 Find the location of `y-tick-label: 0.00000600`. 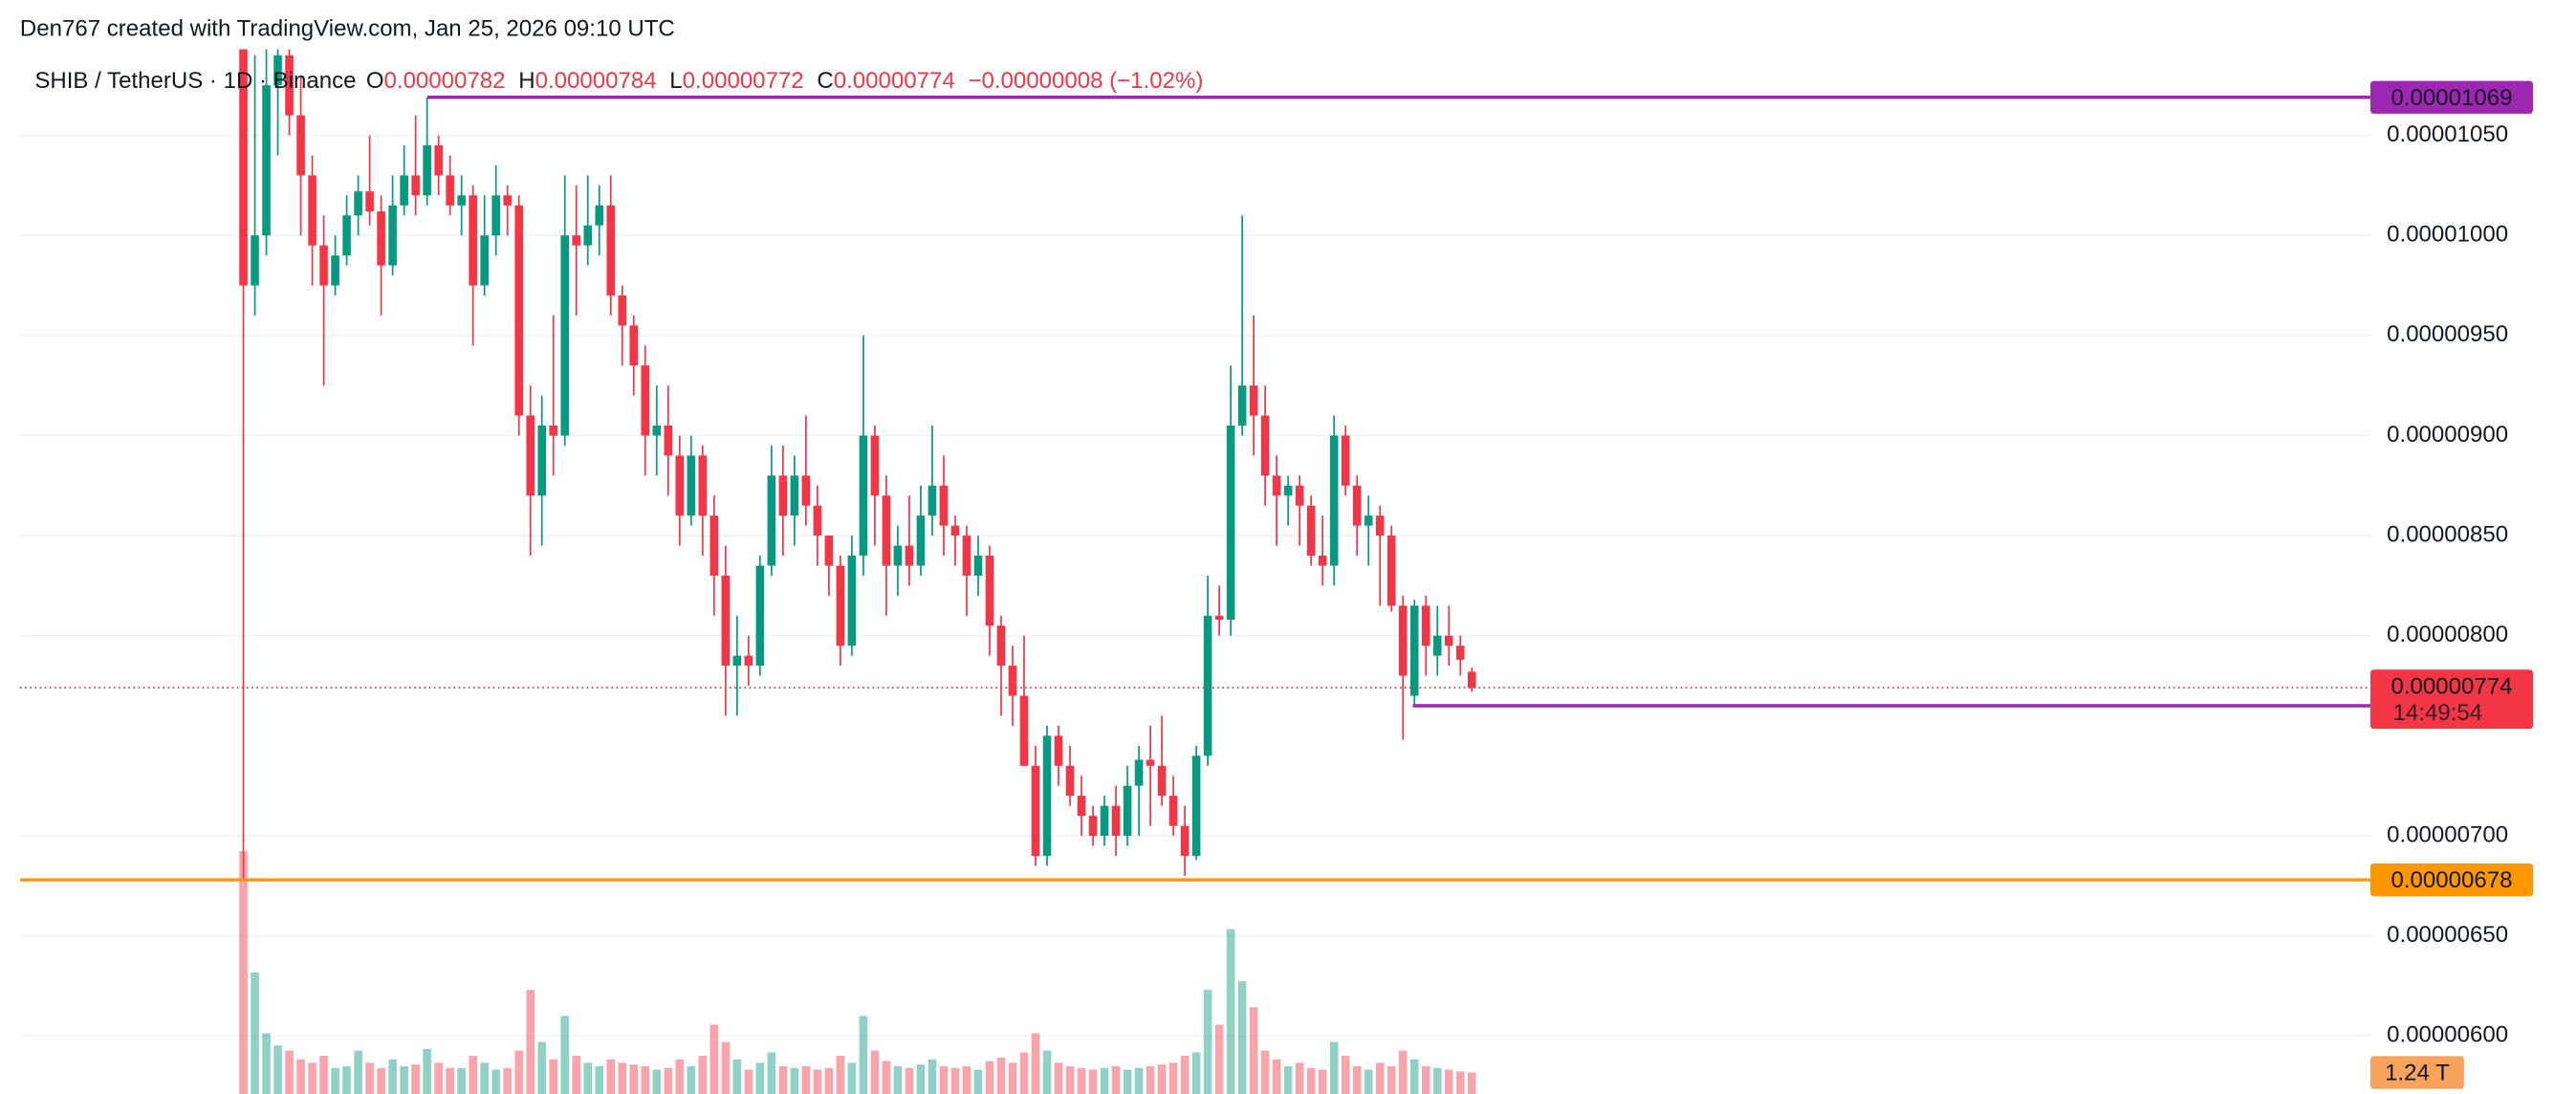

y-tick-label: 0.00000600 is located at coordinates (2447, 1035).